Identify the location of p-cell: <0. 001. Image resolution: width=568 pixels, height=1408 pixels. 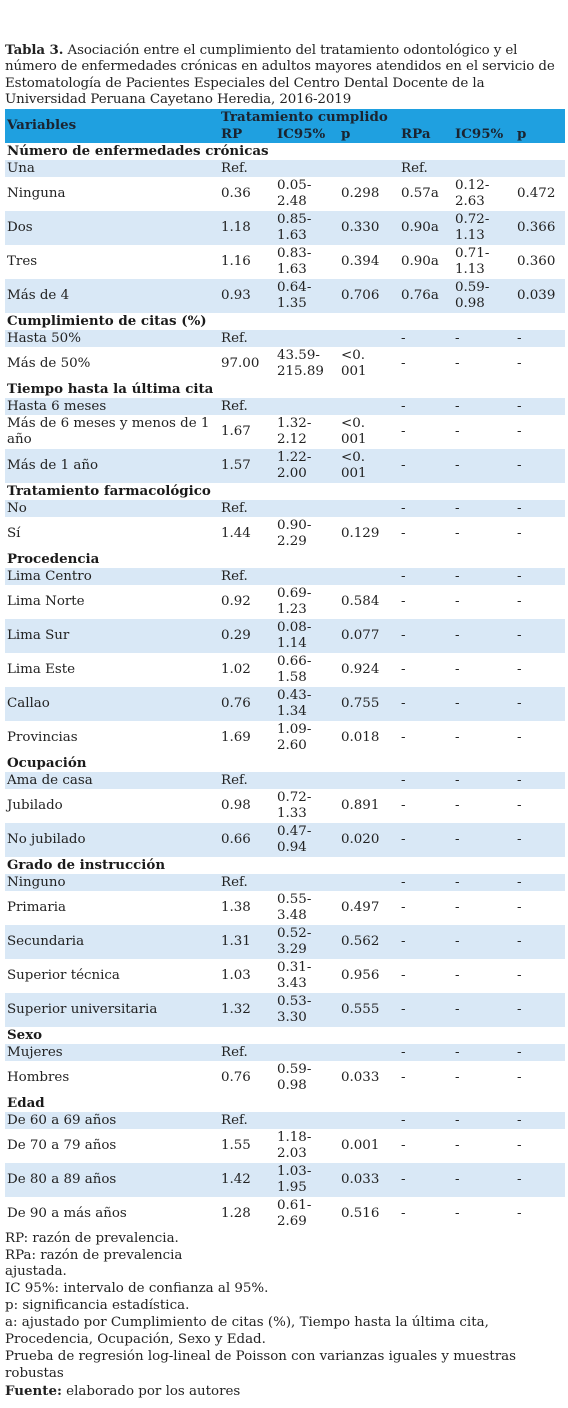
(354, 363).